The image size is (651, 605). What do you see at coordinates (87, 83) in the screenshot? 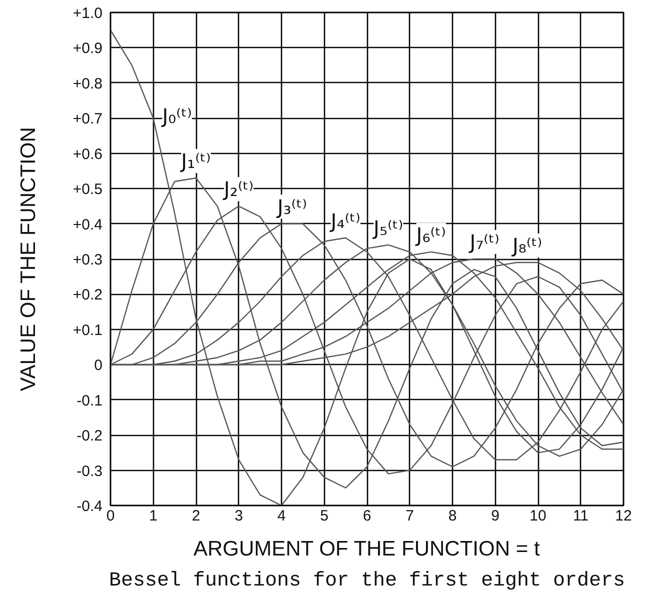
I see `y-tick-label: +0.8` at bounding box center [87, 83].